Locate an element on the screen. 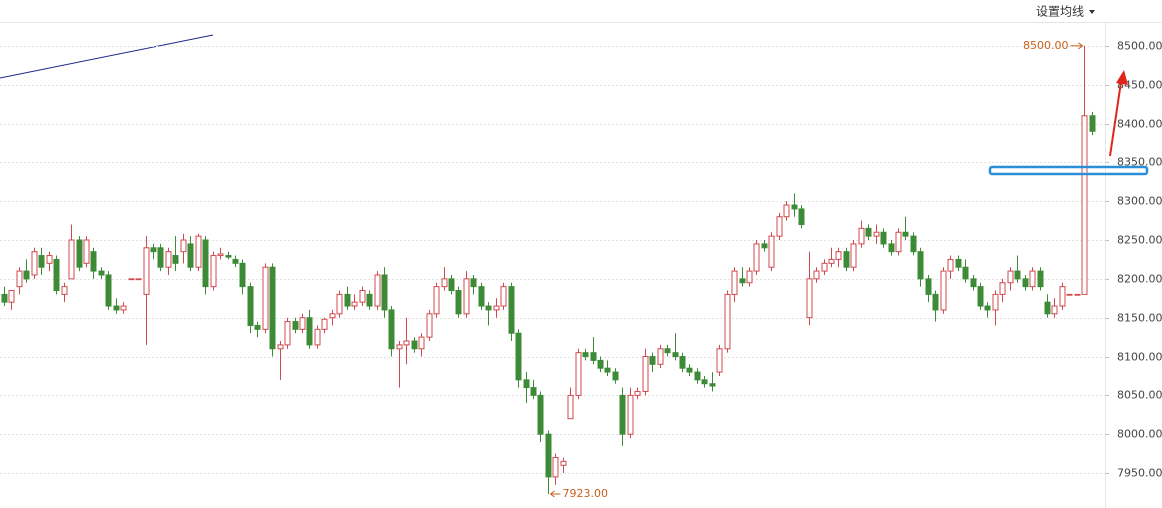  annotation-arrowhead is located at coordinates (552, 494).